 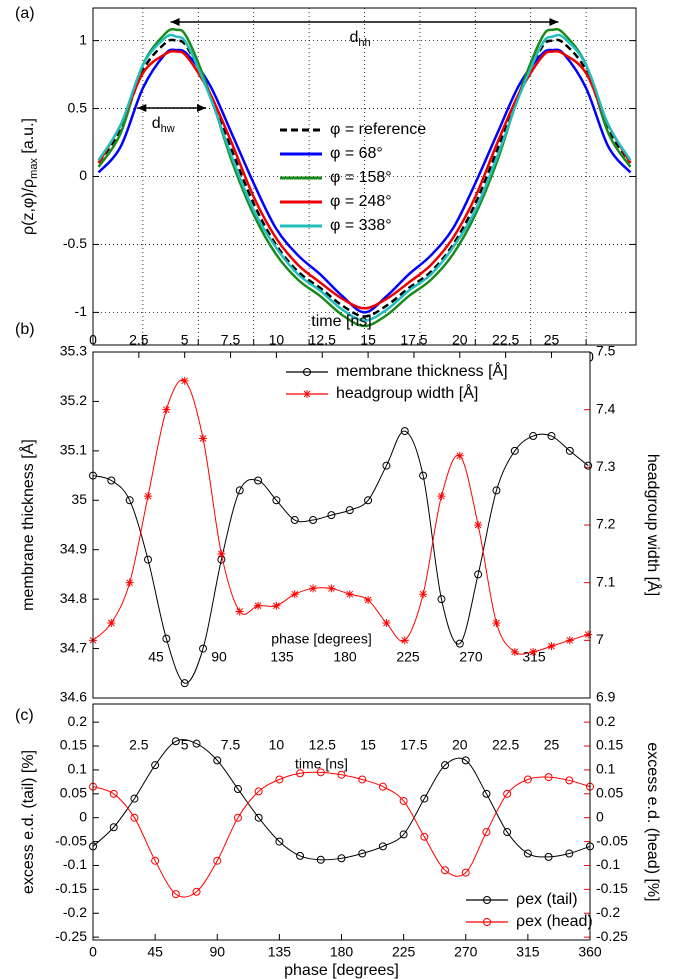 What do you see at coordinates (422, 370) in the screenshot?
I see `legend-label: membrane thickness [Å]` at bounding box center [422, 370].